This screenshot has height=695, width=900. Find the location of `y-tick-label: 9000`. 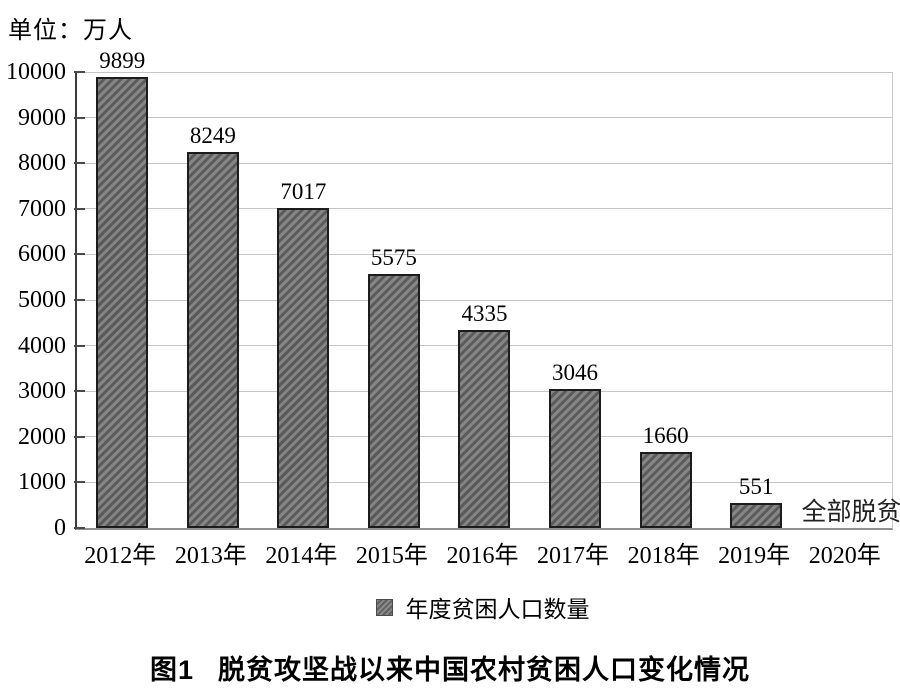

y-tick-label: 9000 is located at coordinates (42, 117).